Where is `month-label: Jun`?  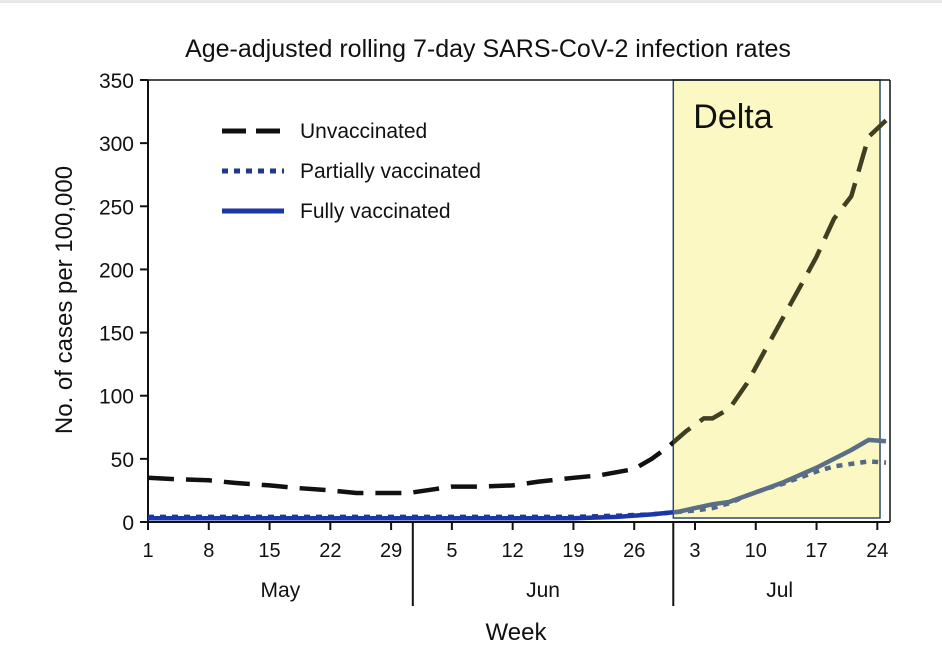
month-label: Jun is located at coordinates (543, 590).